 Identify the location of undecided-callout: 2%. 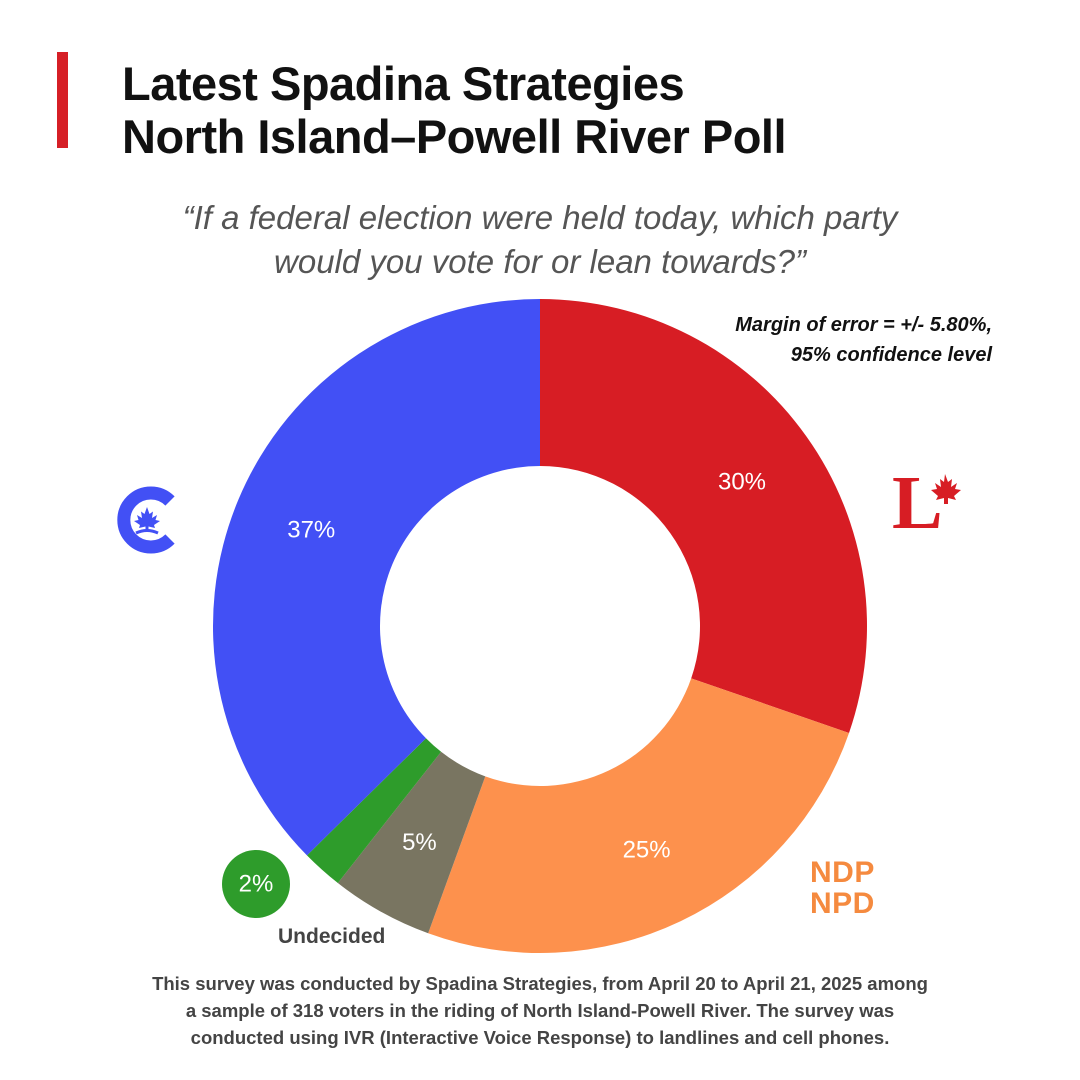
(256, 884).